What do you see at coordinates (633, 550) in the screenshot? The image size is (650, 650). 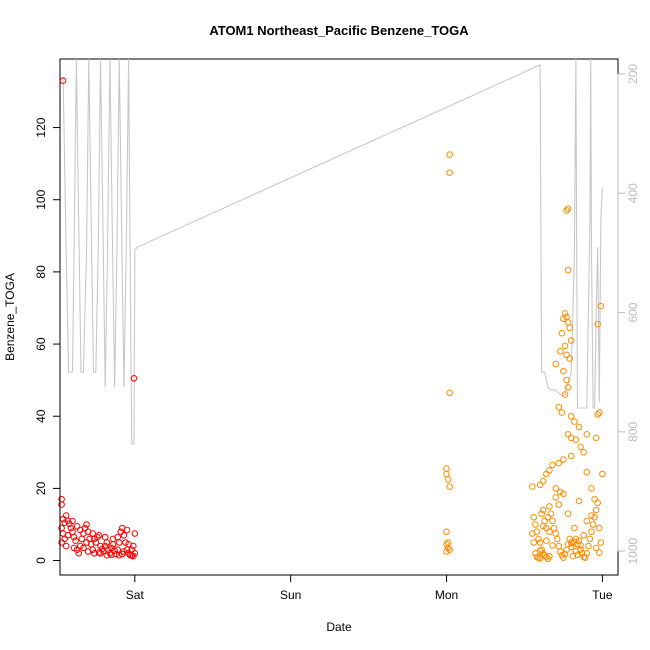 I see `y2-tick-label: 1000` at bounding box center [633, 550].